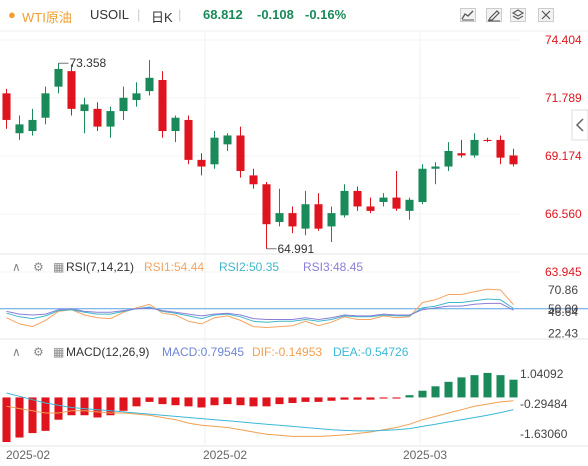 The image size is (588, 466). I want to click on rsi-params: RSI(7,14,21), so click(100, 267).